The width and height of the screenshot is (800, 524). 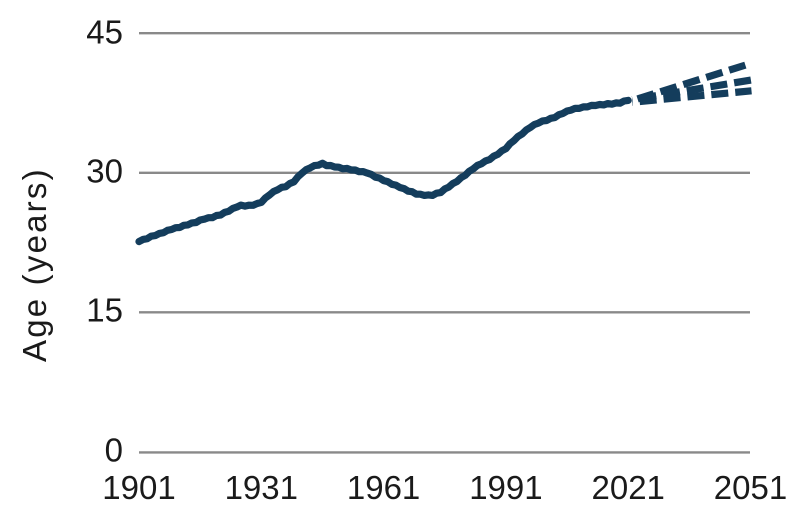 What do you see at coordinates (104, 171) in the screenshot?
I see `svg-text: 30` at bounding box center [104, 171].